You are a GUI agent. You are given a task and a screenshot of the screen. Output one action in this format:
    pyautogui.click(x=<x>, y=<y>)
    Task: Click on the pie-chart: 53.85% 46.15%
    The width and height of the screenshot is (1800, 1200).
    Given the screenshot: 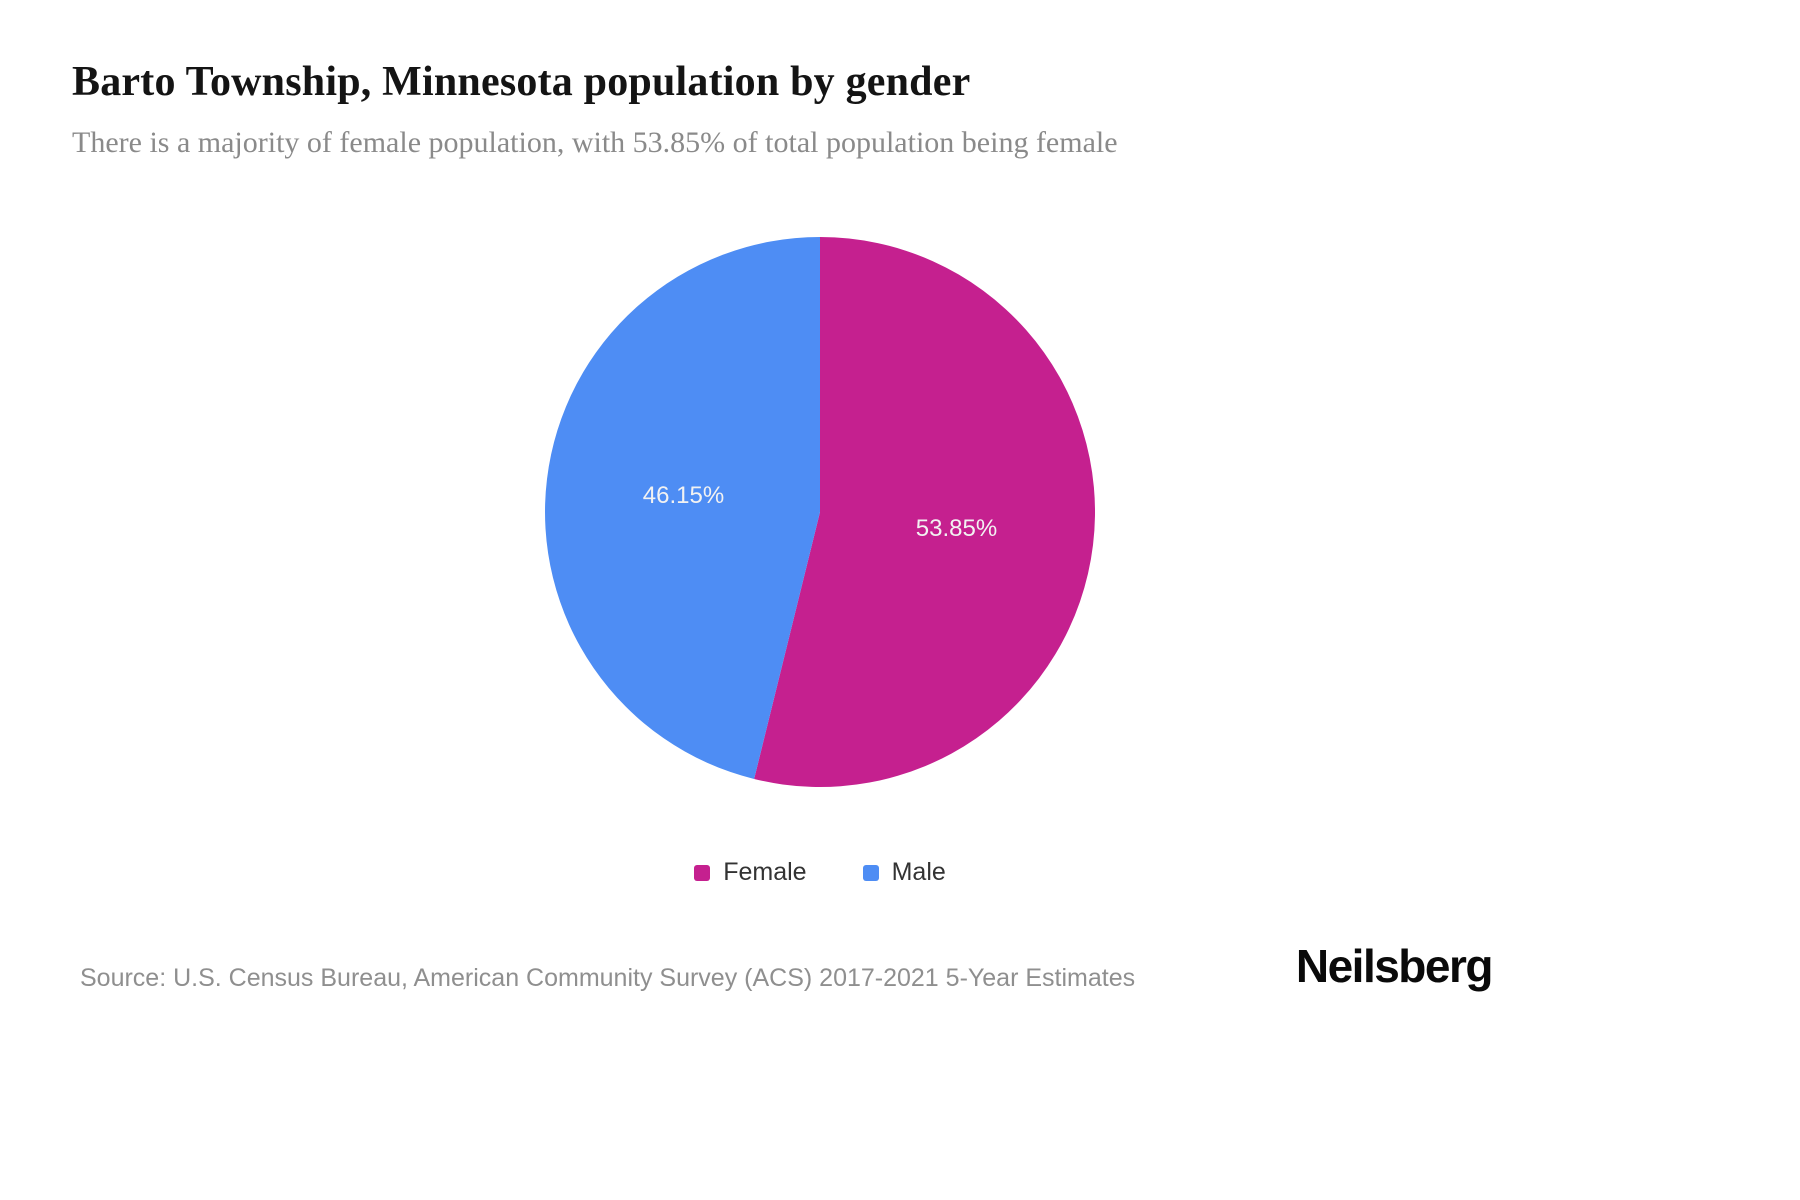 What is the action you would take?
    pyautogui.click(x=820, y=512)
    